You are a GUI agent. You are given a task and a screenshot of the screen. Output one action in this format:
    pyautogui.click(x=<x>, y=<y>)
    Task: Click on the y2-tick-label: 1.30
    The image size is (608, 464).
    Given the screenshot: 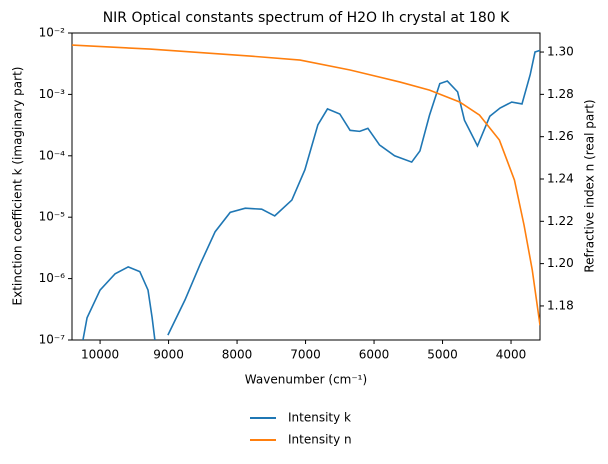 What is the action you would take?
    pyautogui.click(x=560, y=52)
    